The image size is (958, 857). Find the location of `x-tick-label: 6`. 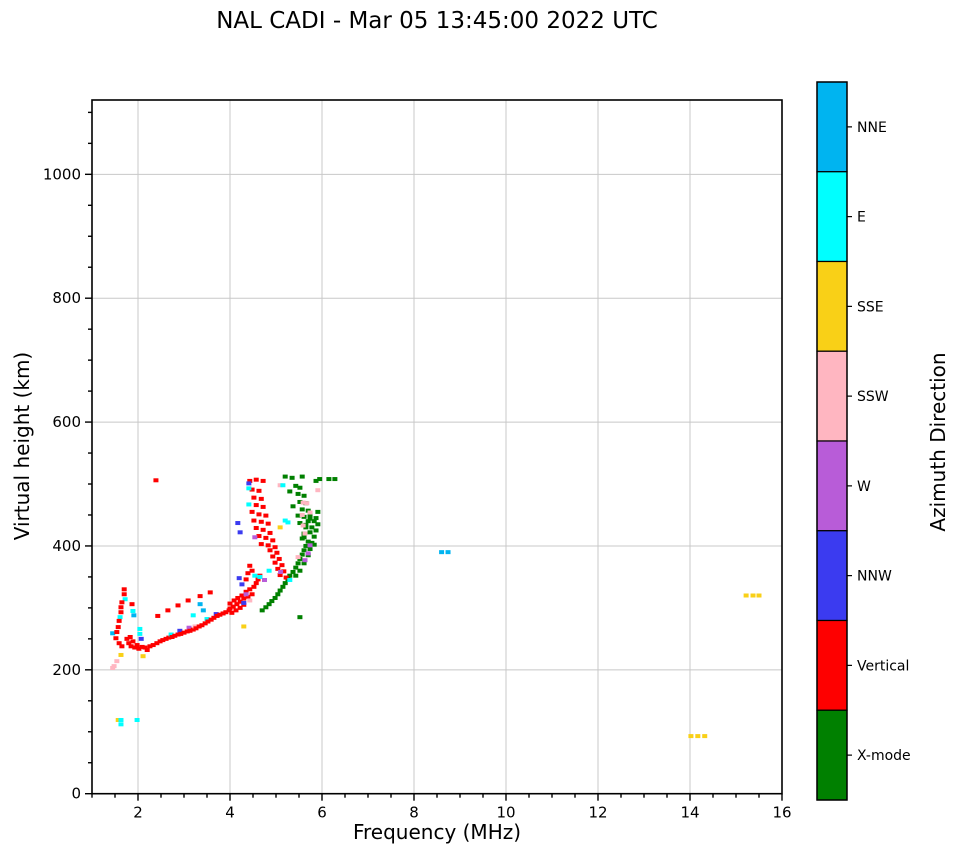

x-tick-label: 6 is located at coordinates (322, 813).